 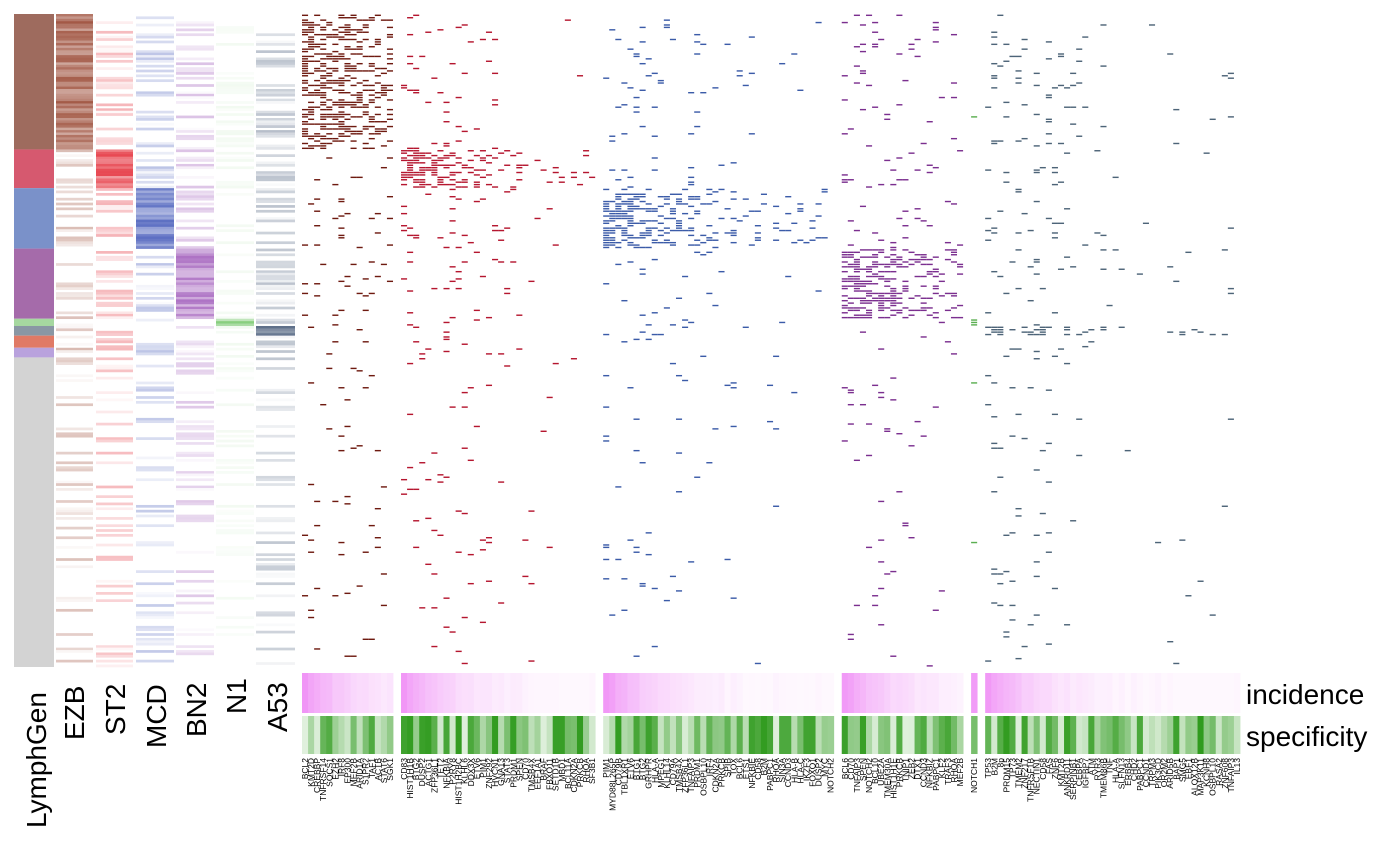 What do you see at coordinates (155, 339) in the screenshot?
I see `prob-column-mcd` at bounding box center [155, 339].